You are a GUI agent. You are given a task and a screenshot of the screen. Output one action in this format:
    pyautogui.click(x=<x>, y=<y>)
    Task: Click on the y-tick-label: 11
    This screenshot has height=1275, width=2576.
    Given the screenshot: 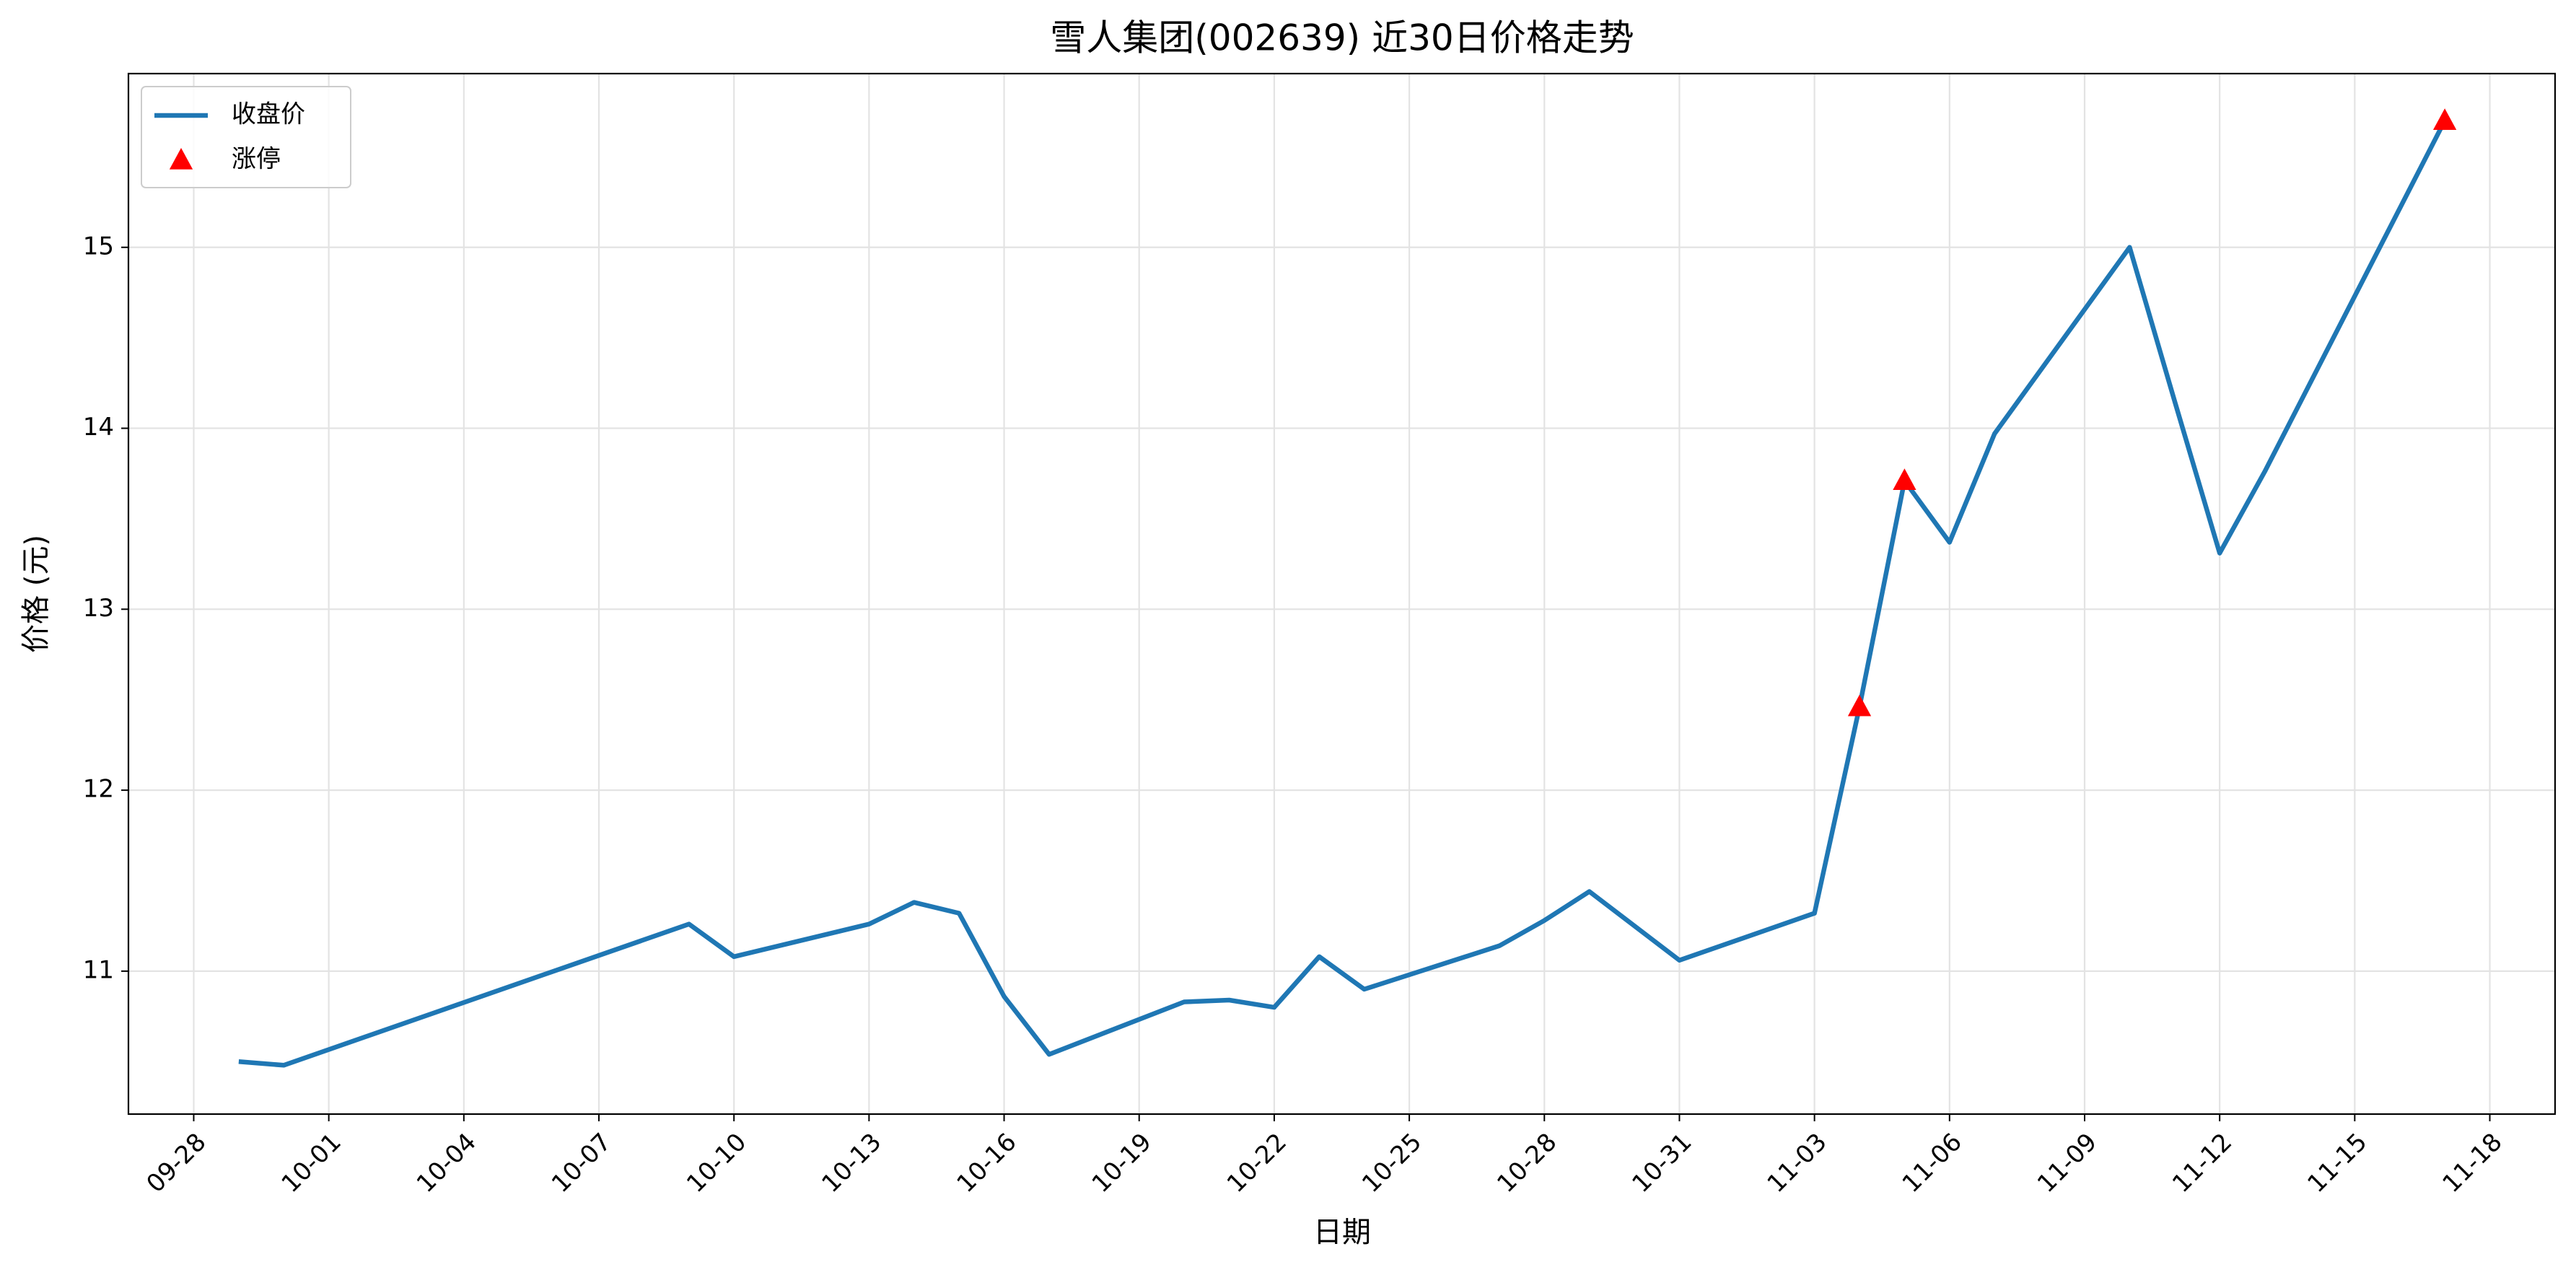 What is the action you would take?
    pyautogui.click(x=99, y=970)
    